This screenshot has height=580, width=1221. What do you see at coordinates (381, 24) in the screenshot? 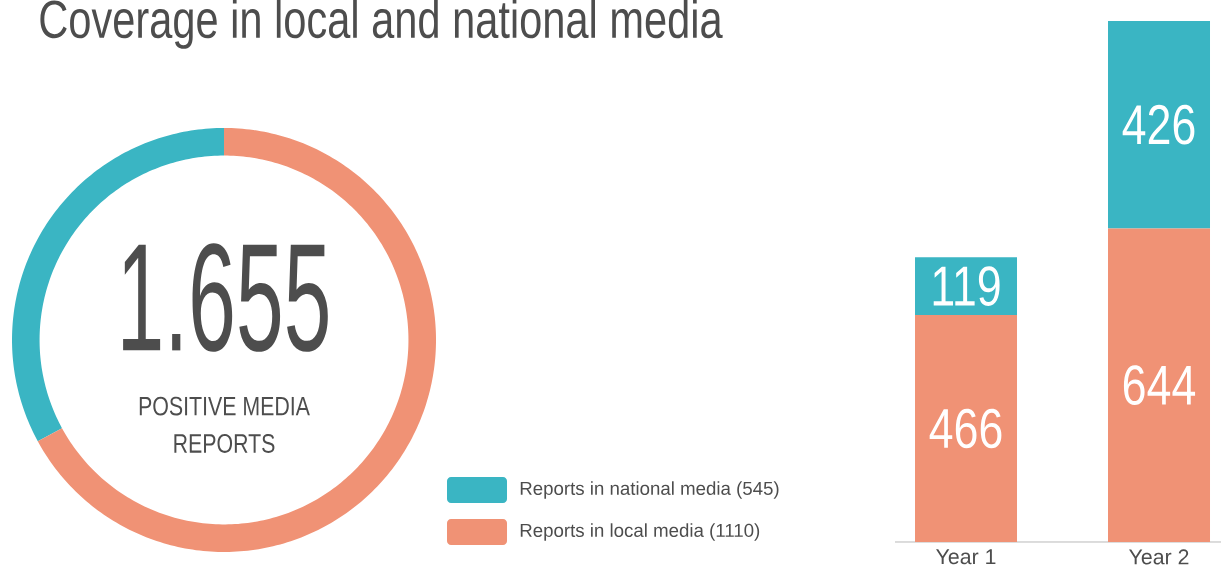
I see `chart-title: Coverage in local and national media` at bounding box center [381, 24].